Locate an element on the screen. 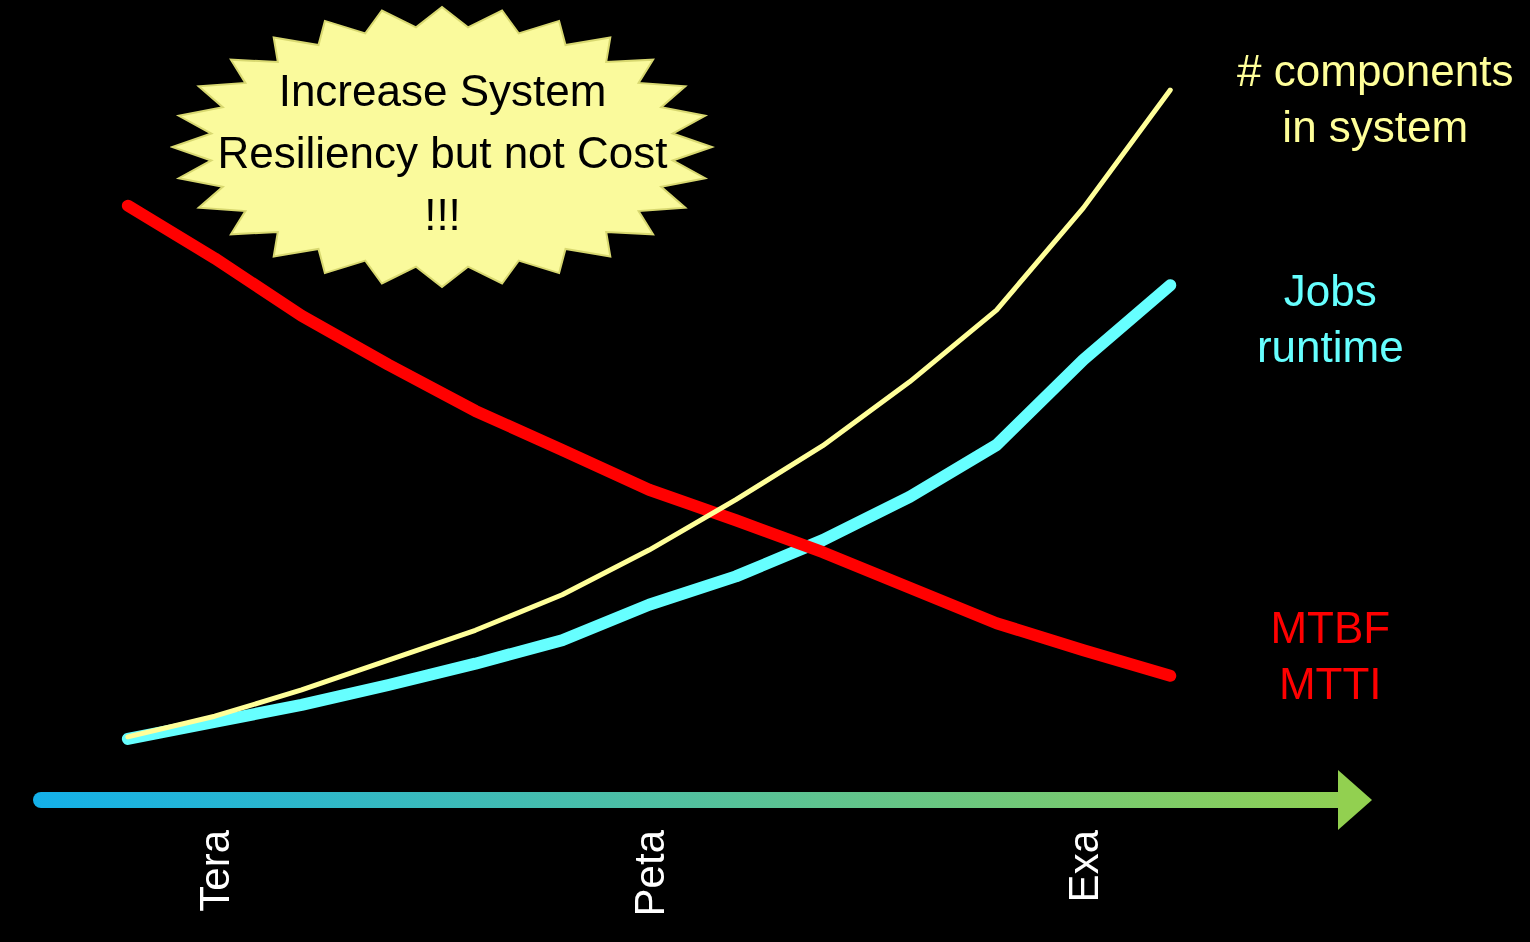  annotation: Increase System Resiliency but not Cost !!! is located at coordinates (442, 153).